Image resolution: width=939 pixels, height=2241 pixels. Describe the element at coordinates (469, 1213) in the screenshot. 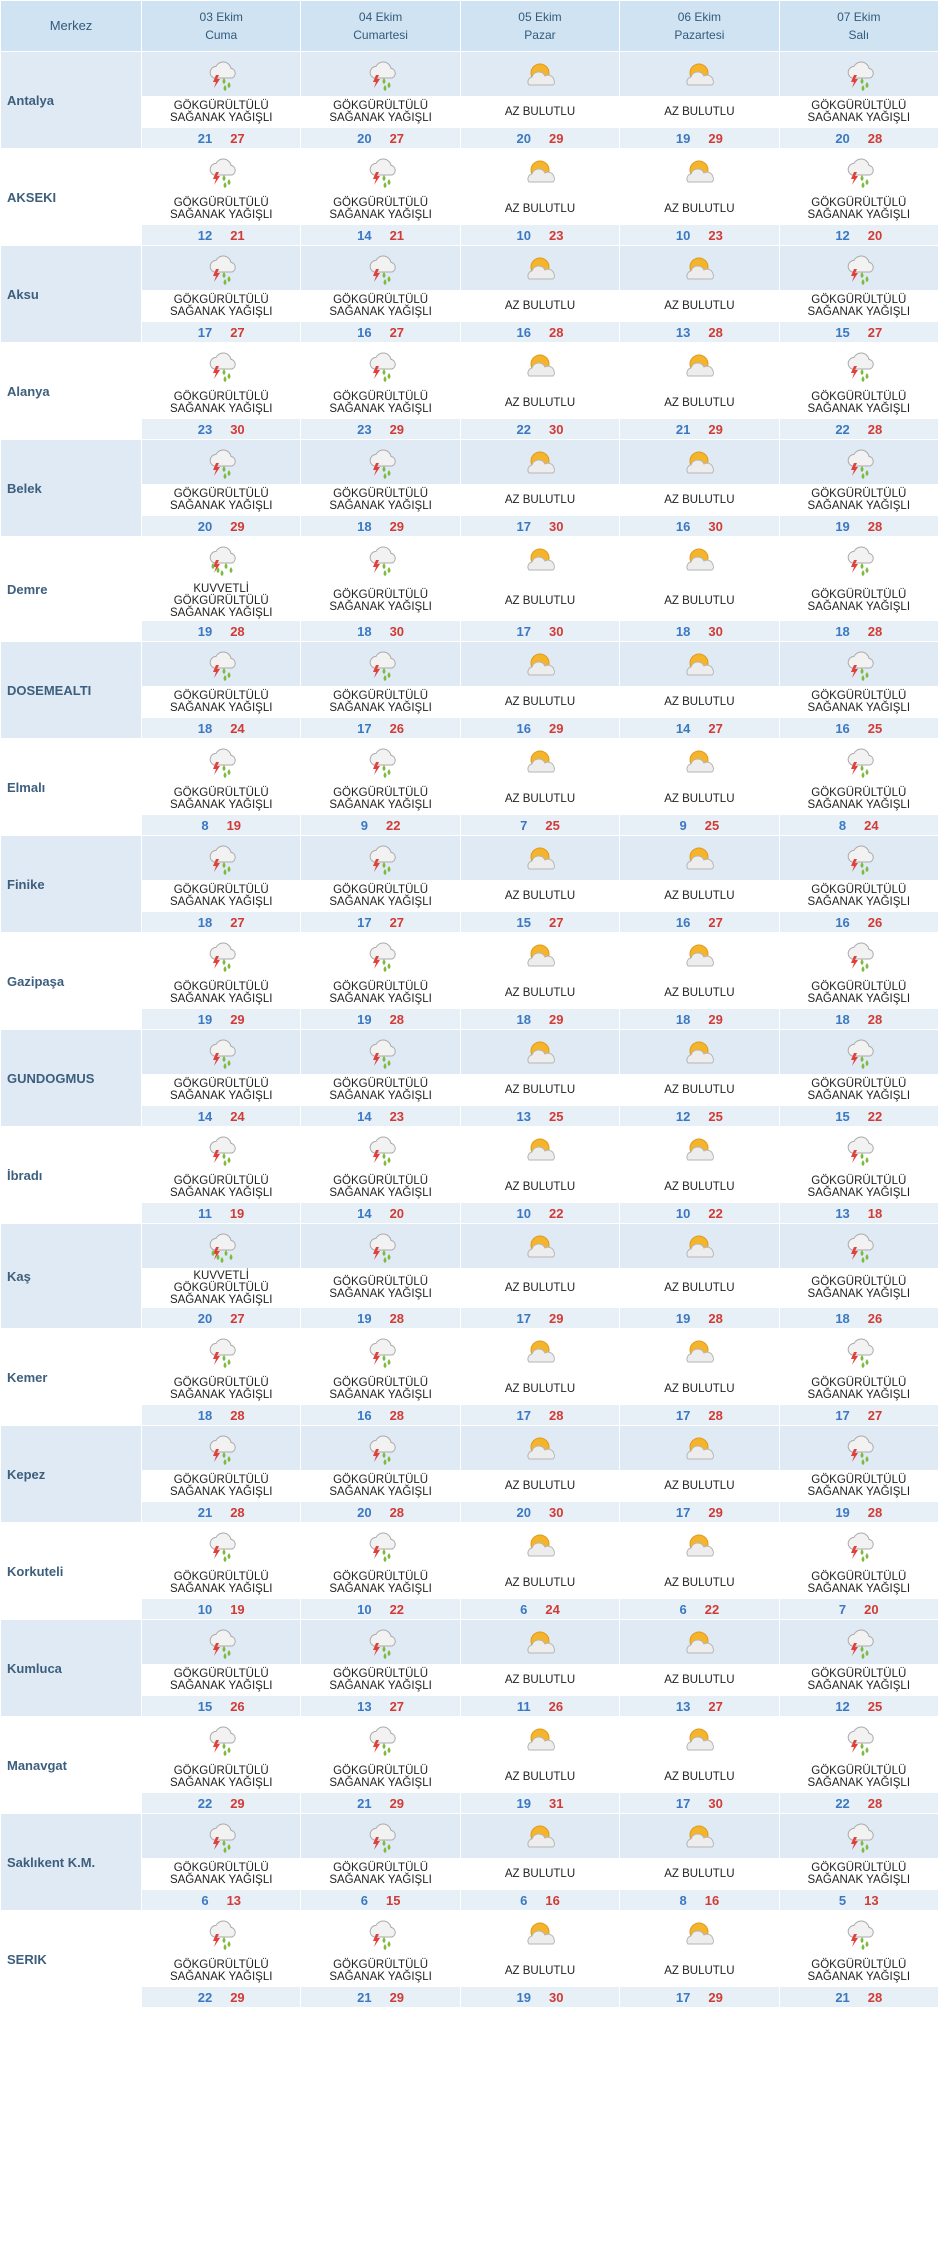

I see `temperature-row: 11 19 14 20 10 22 10 22 13 18` at that location.